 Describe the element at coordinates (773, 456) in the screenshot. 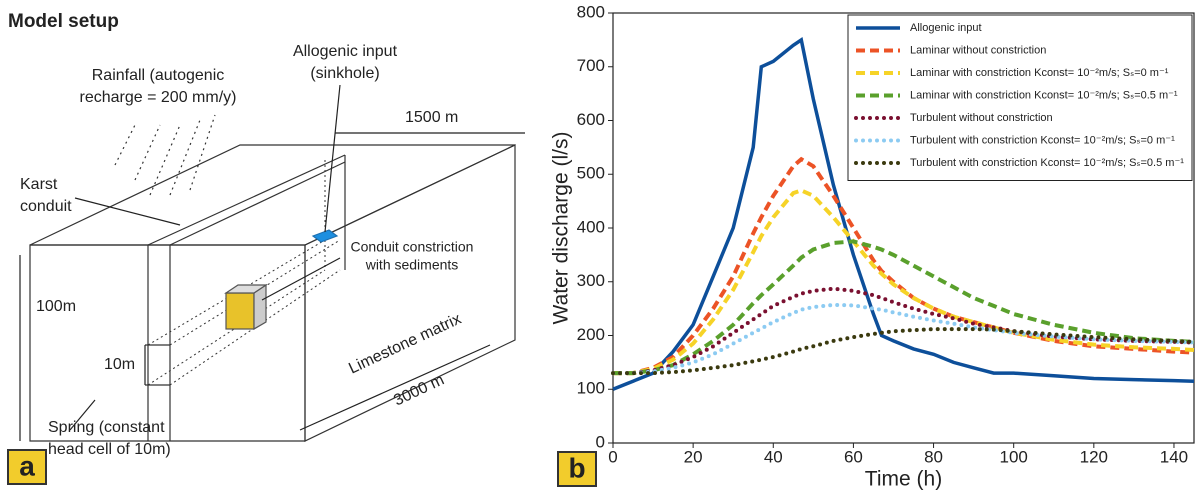

I see `x-tick-label: 40` at that location.